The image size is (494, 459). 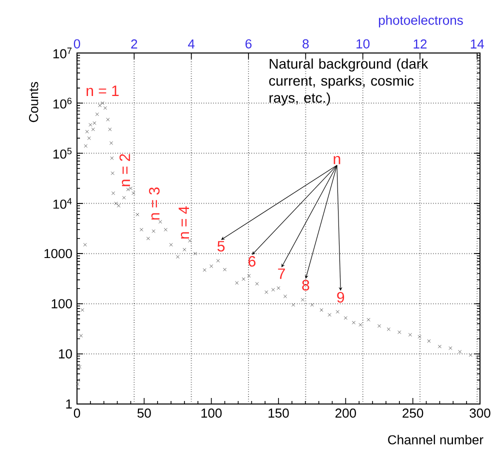 I want to click on annotation: 6, so click(x=252, y=261).